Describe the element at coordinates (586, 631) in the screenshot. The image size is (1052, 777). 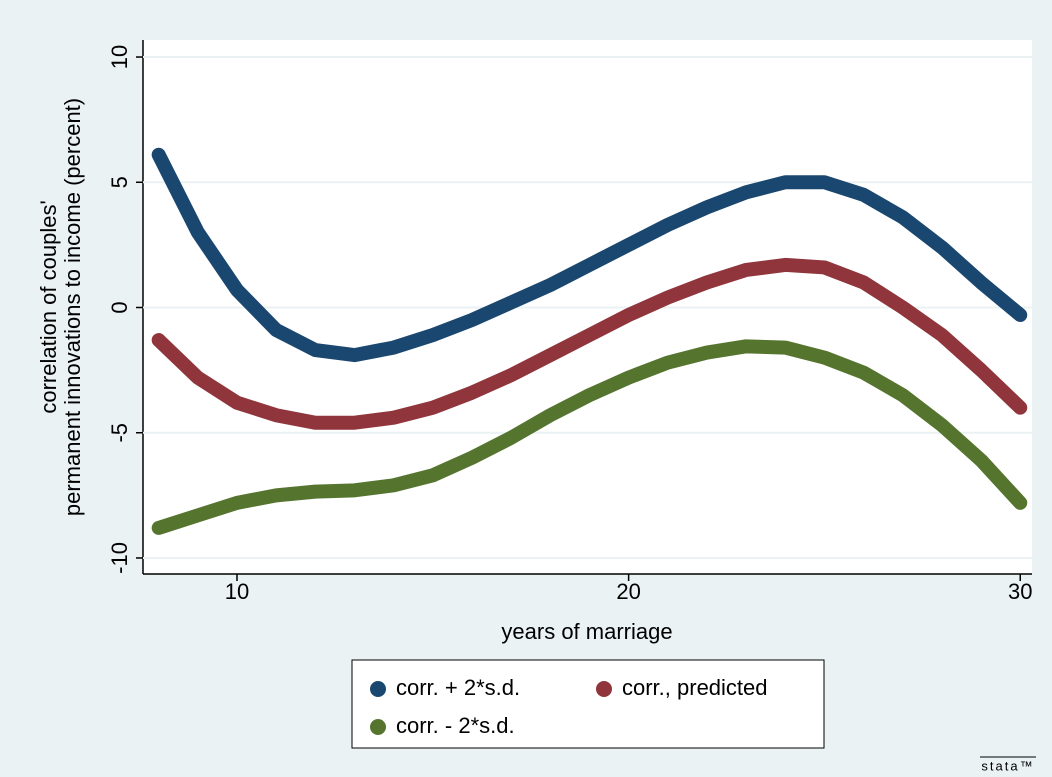
I see `x-axis-title: years of marriage` at that location.